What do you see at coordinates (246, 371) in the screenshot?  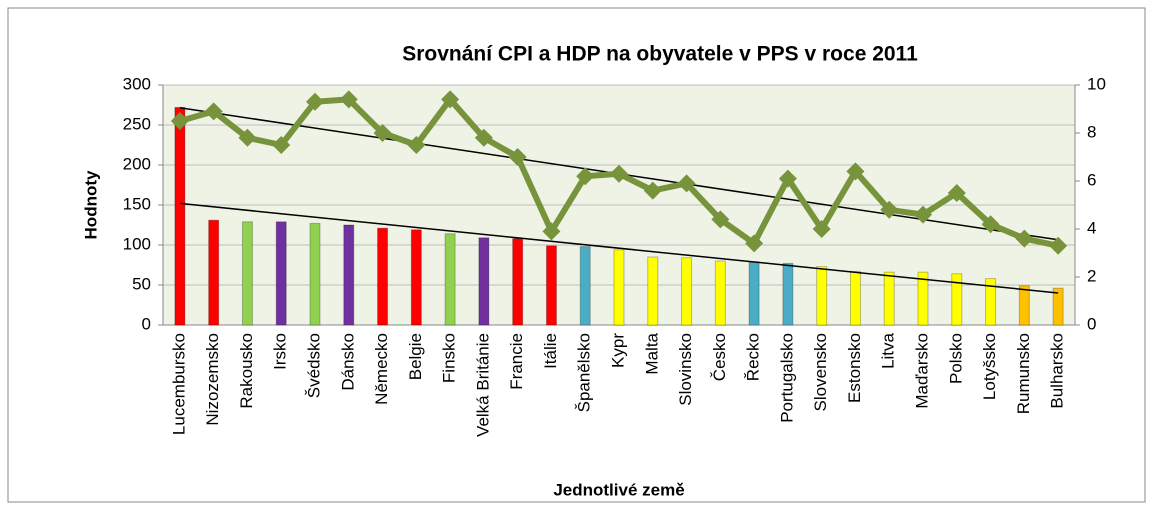 I see `x-tick-label: Rakousko` at bounding box center [246, 371].